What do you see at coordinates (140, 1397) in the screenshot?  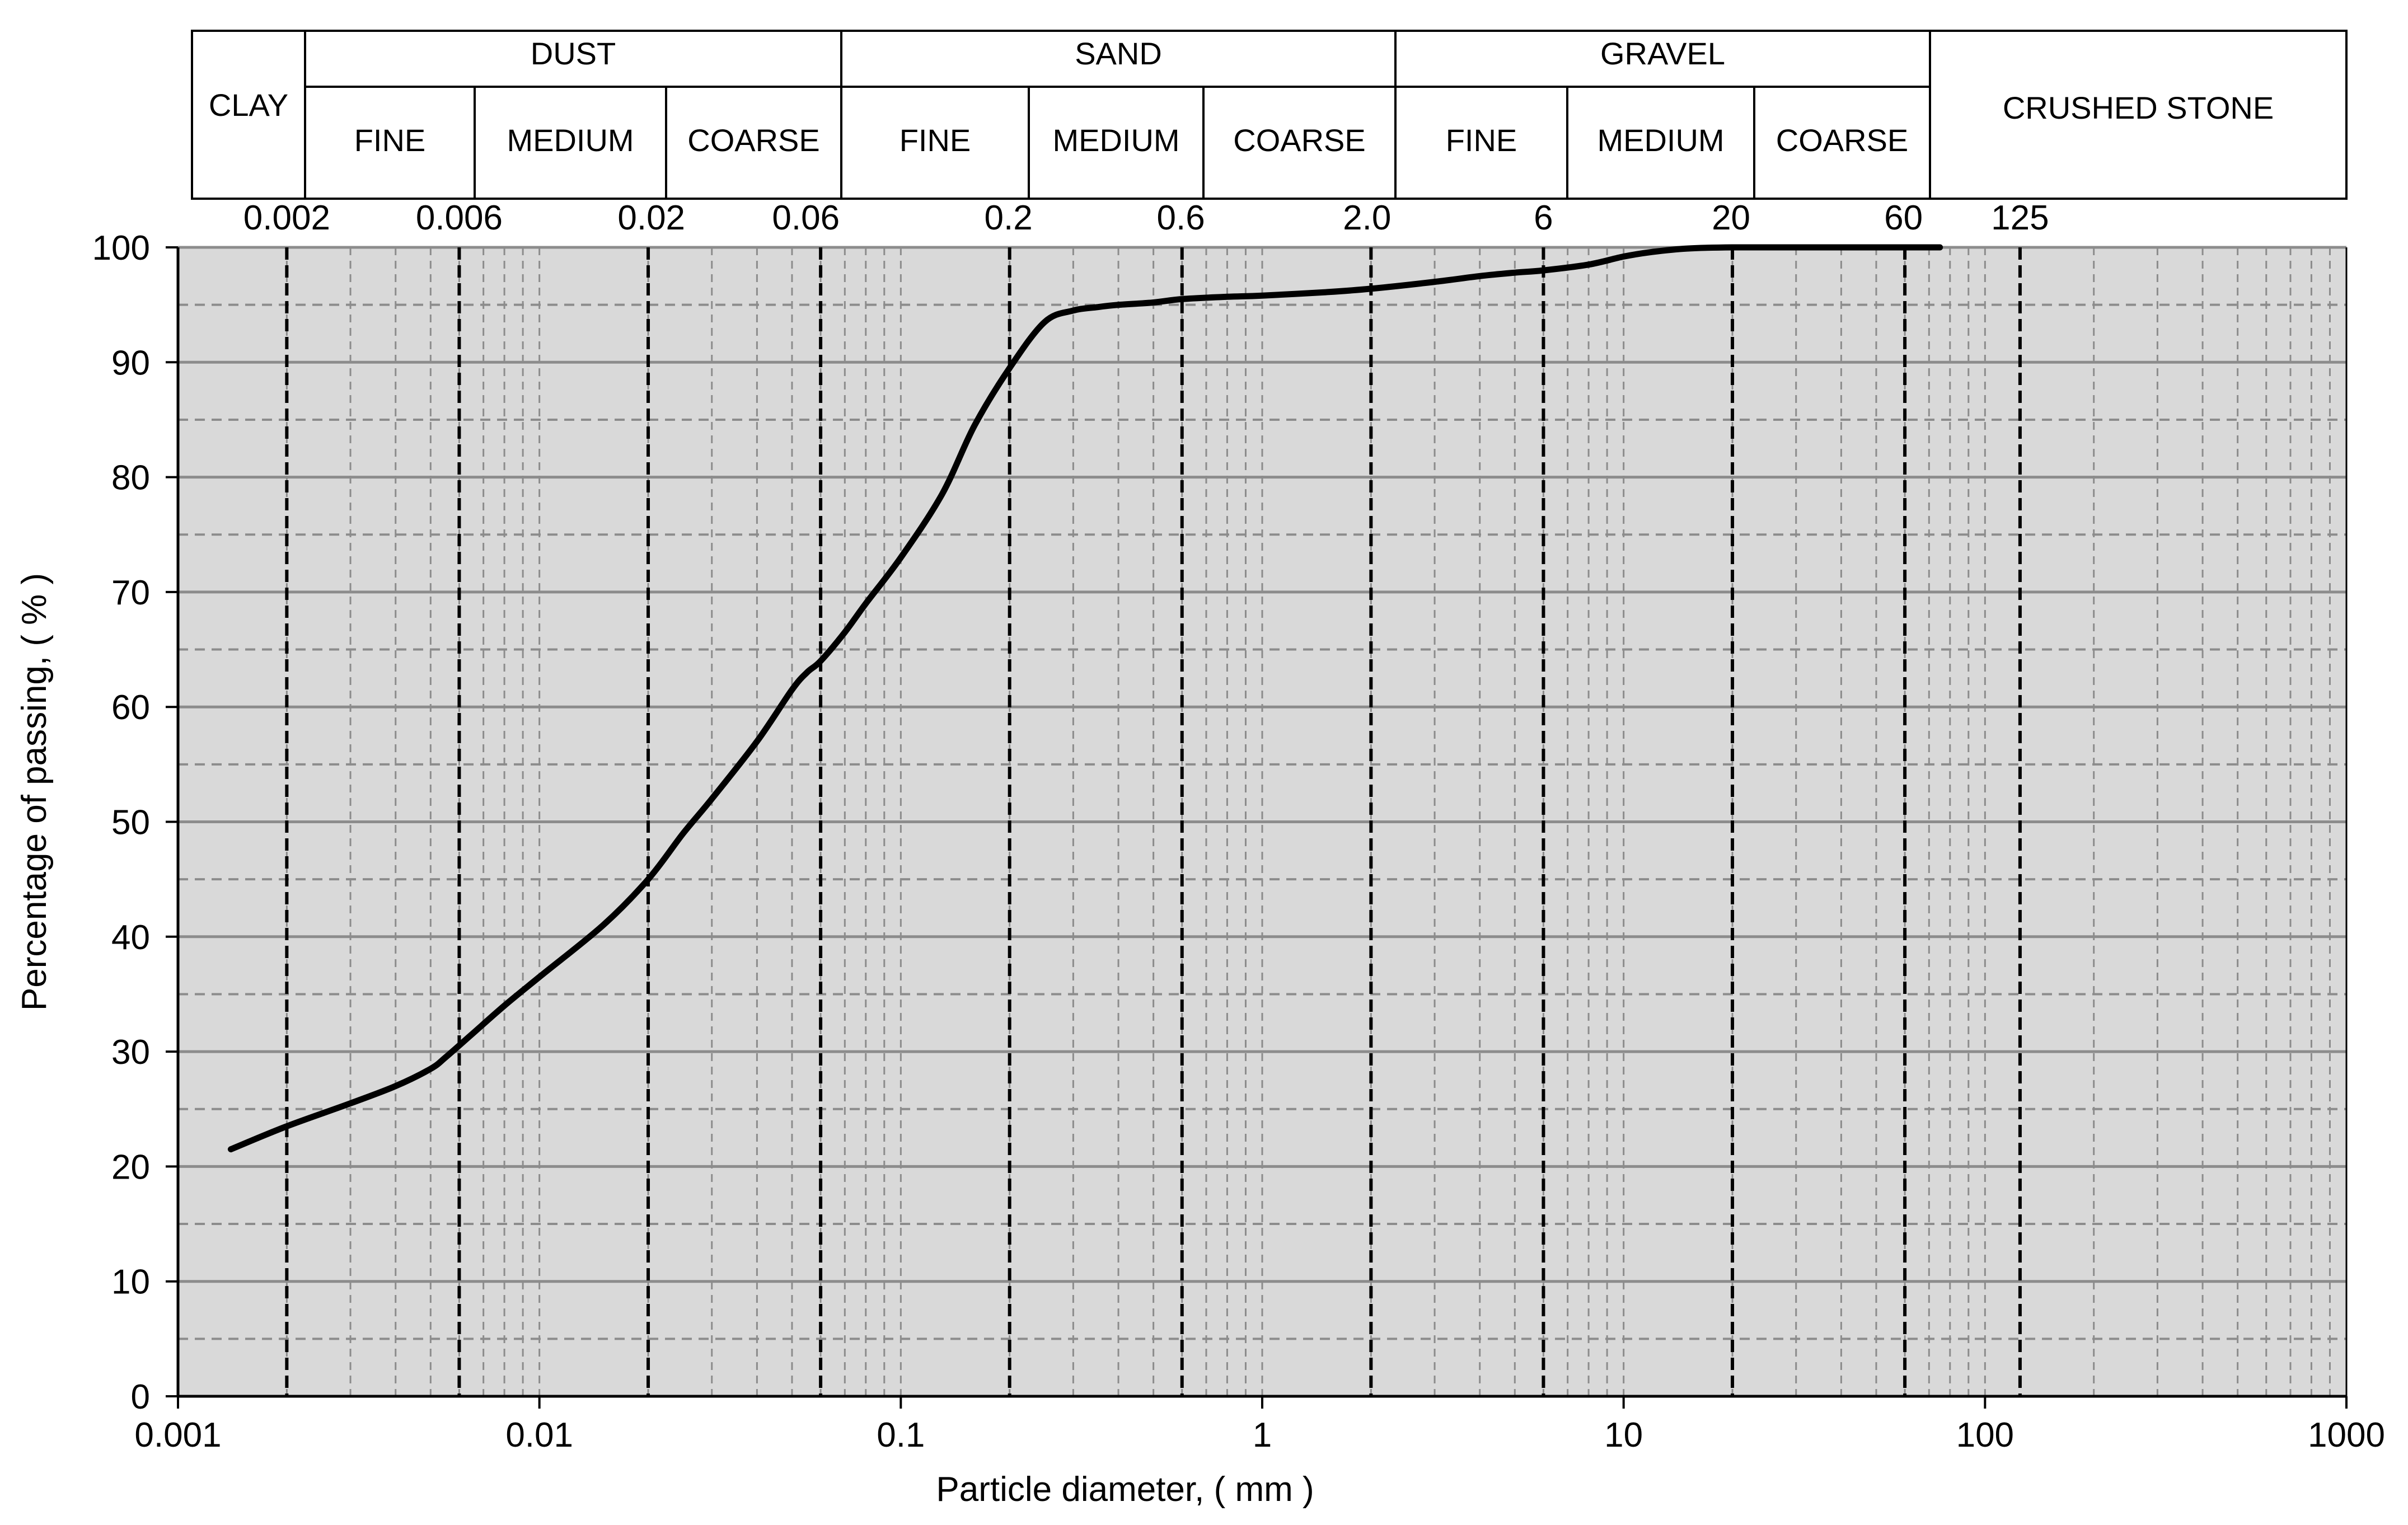 I see `y-tick-label: 0` at bounding box center [140, 1397].